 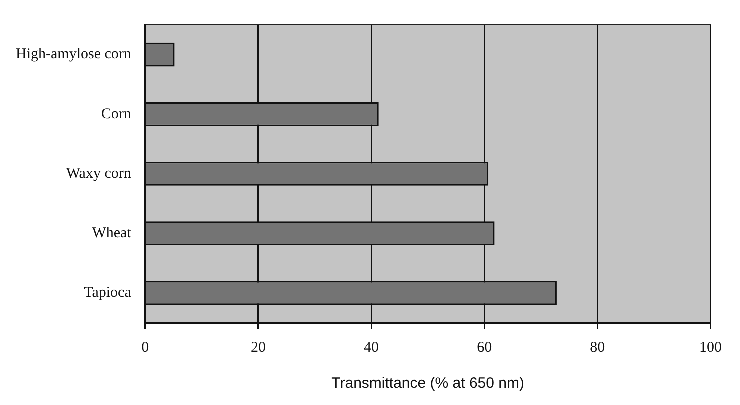 What do you see at coordinates (484, 348) in the screenshot?
I see `x-tick-label: 60` at bounding box center [484, 348].